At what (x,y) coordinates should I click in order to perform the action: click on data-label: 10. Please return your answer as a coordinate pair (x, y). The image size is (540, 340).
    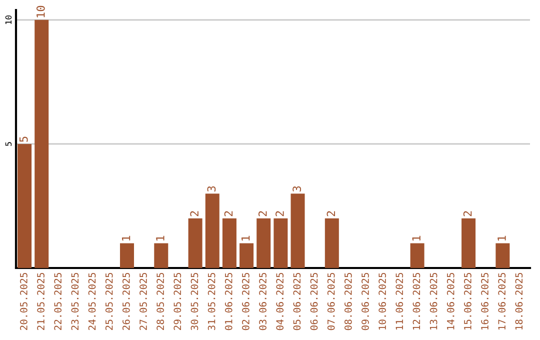
    Looking at the image, I should click on (40, 12).